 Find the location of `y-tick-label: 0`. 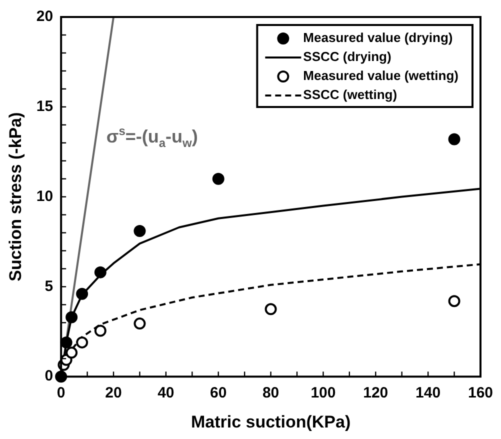

y-tick-label: 0 is located at coordinates (49, 376).